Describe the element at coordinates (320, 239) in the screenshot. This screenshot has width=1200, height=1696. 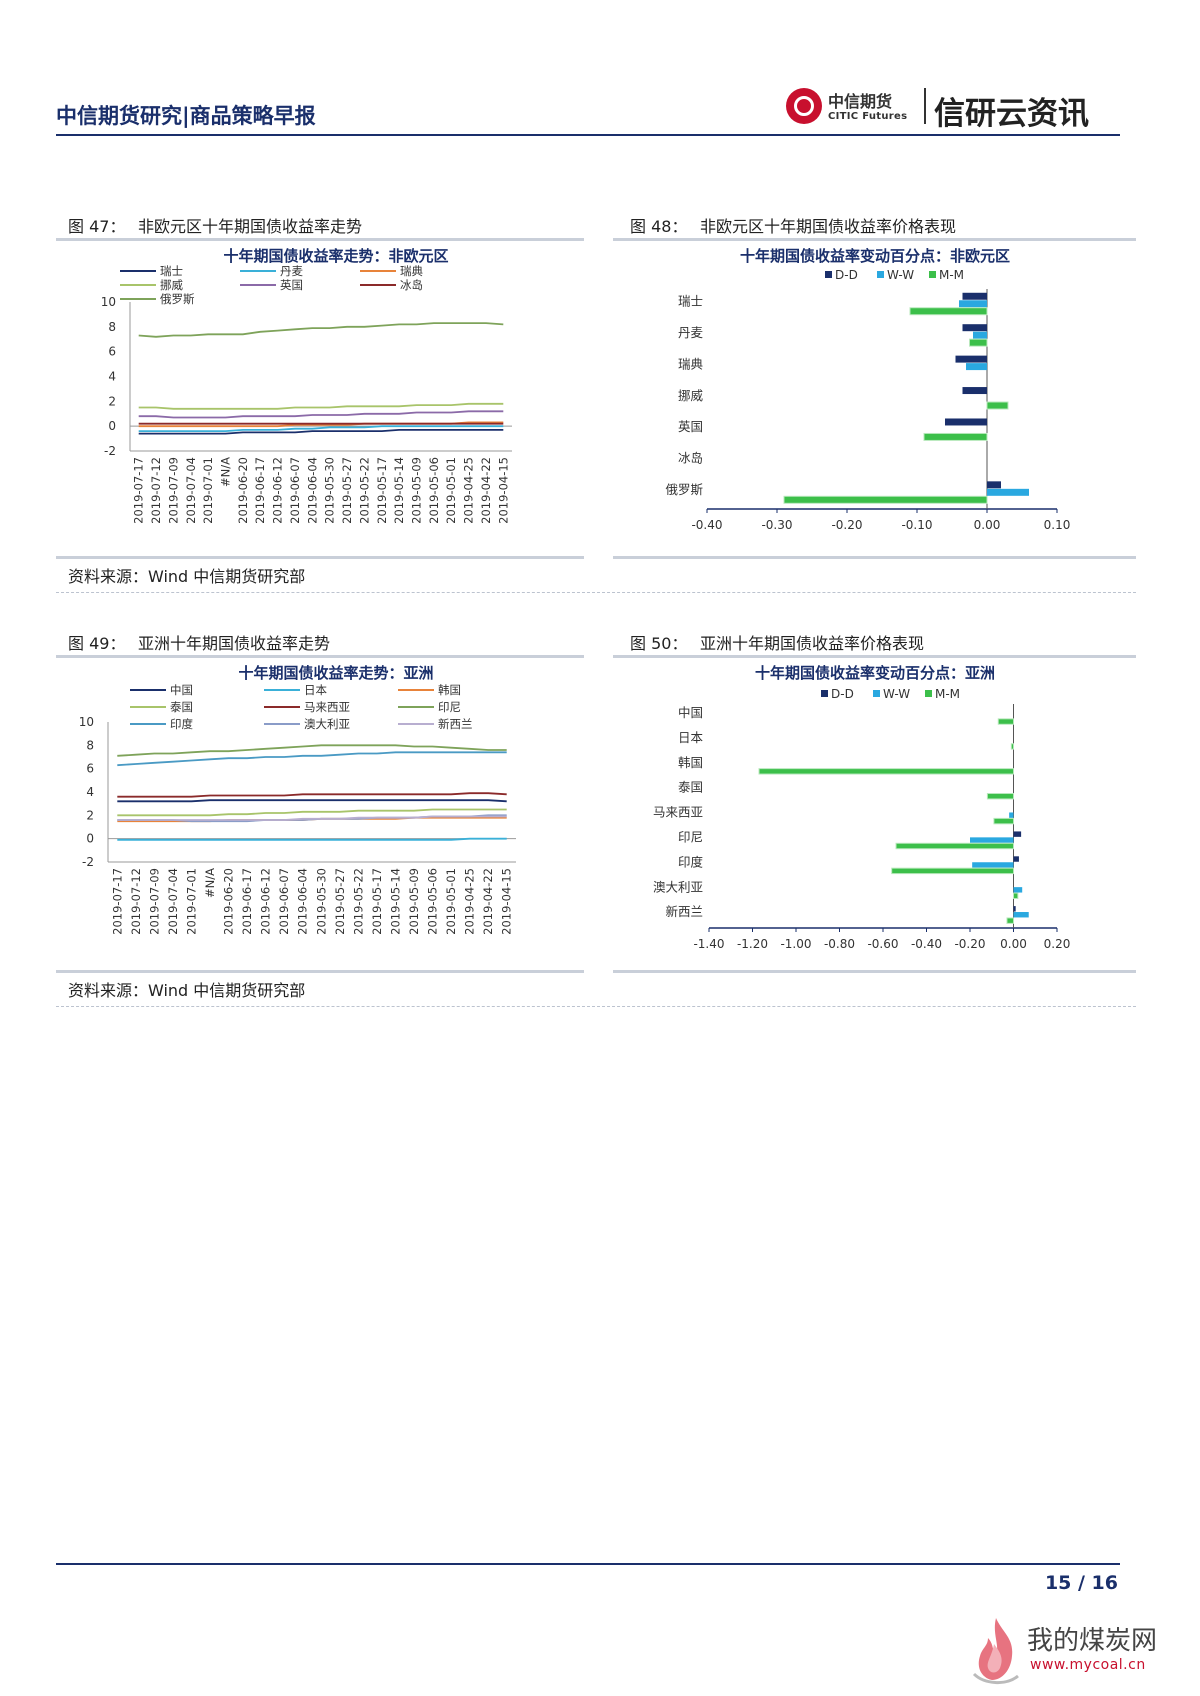
I see `figure-47-rule` at that location.